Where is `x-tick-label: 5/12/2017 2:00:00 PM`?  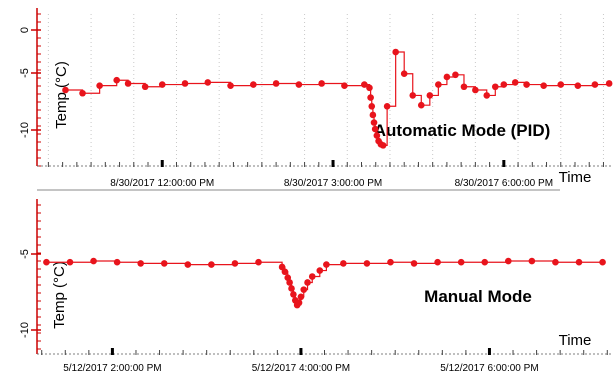
x-tick-label: 5/12/2017 2:00:00 PM is located at coordinates (112, 368).